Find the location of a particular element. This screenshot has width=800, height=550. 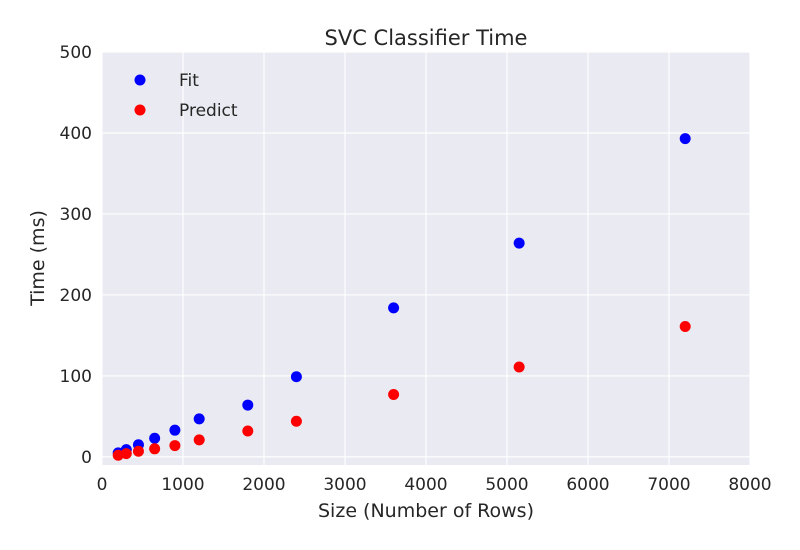

x-tick-label: 4000 is located at coordinates (425, 485).